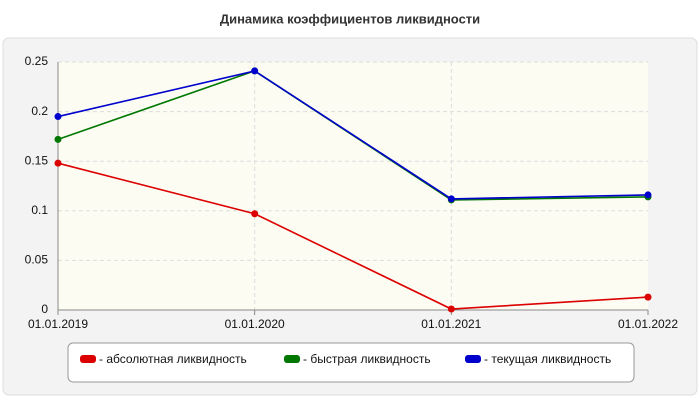 The height and width of the screenshot is (405, 700). I want to click on legend-label: - абсолютная ликвидность, so click(173, 359).